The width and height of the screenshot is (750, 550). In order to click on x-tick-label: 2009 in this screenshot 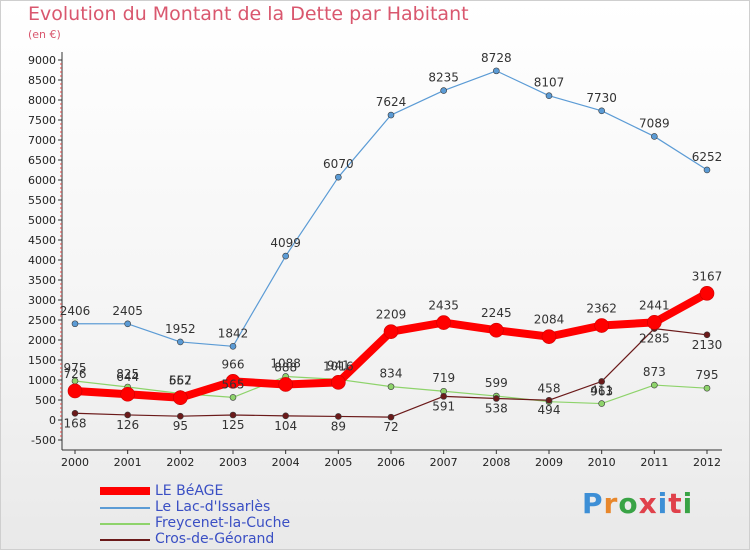, I will do `click(549, 462)`.